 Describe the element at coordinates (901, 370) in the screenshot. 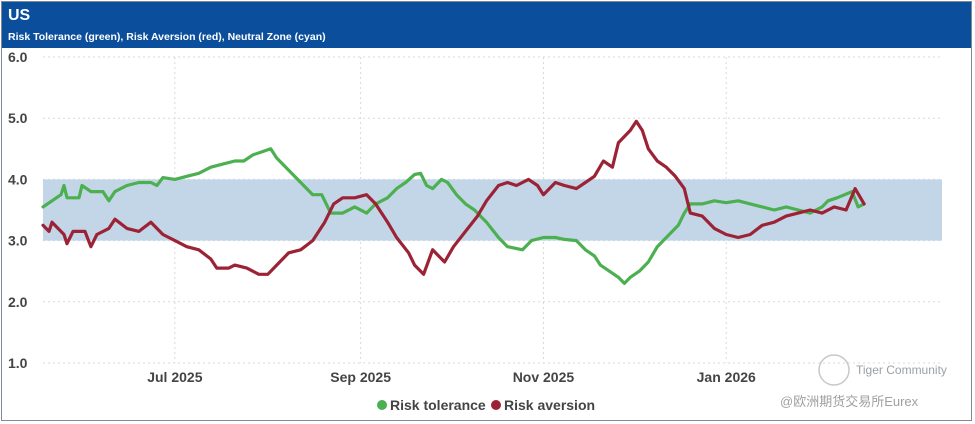

I see `watermark-line1: Tiger Community` at that location.